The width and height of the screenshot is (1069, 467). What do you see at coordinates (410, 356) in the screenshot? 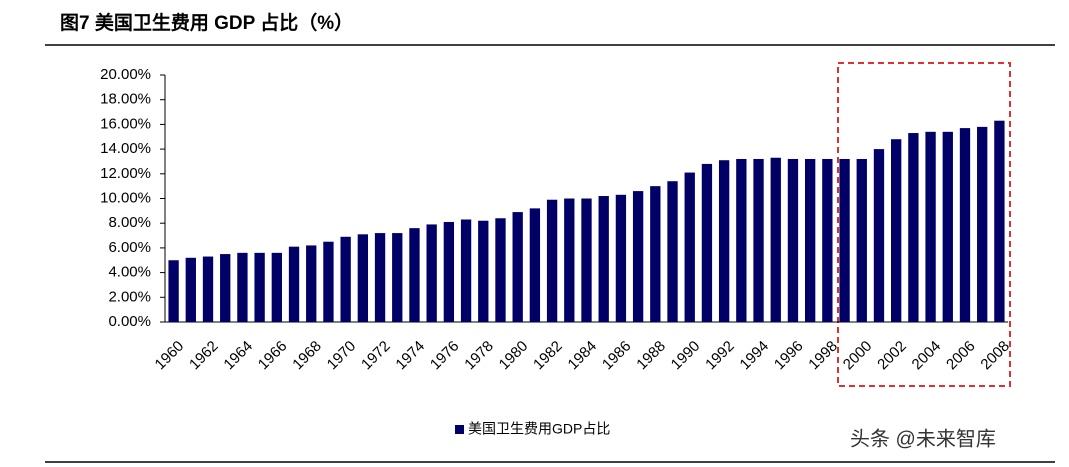
I see `x-tick-label: 1974` at bounding box center [410, 356].